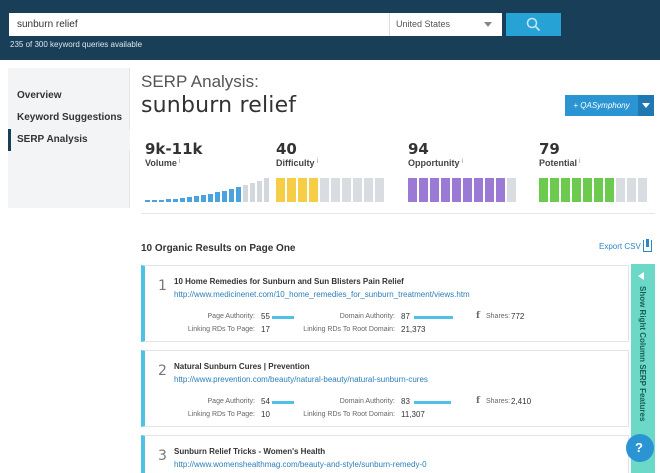 Image resolution: width=660 pixels, height=473 pixels. I want to click on metric-value: 94, so click(418, 149).